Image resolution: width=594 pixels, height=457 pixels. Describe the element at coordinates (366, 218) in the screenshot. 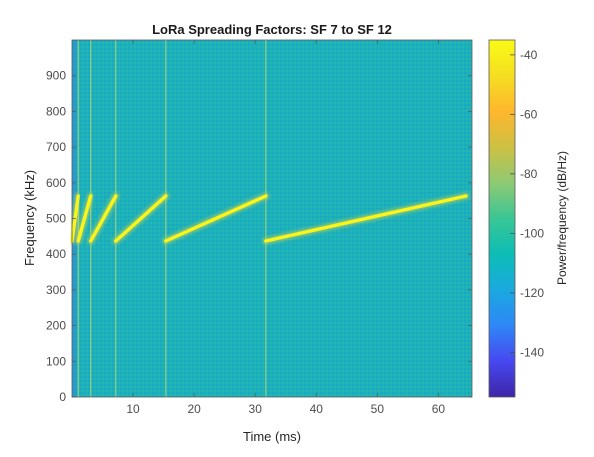

I see `chirp-sf12` at that location.